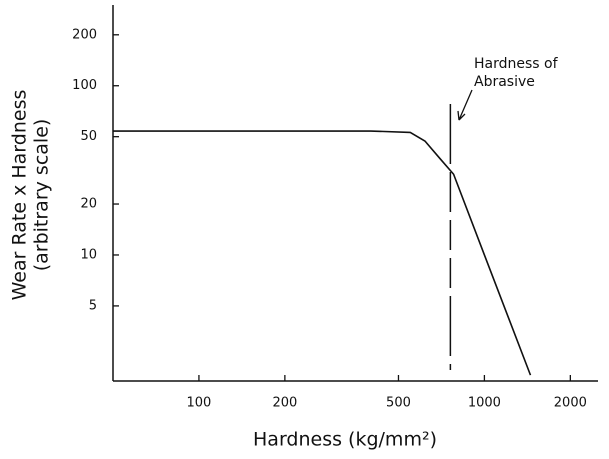 This screenshot has width=609, height=459. Describe the element at coordinates (345, 440) in the screenshot. I see `x-axis-label: Hardness (kg/mm²)` at that location.